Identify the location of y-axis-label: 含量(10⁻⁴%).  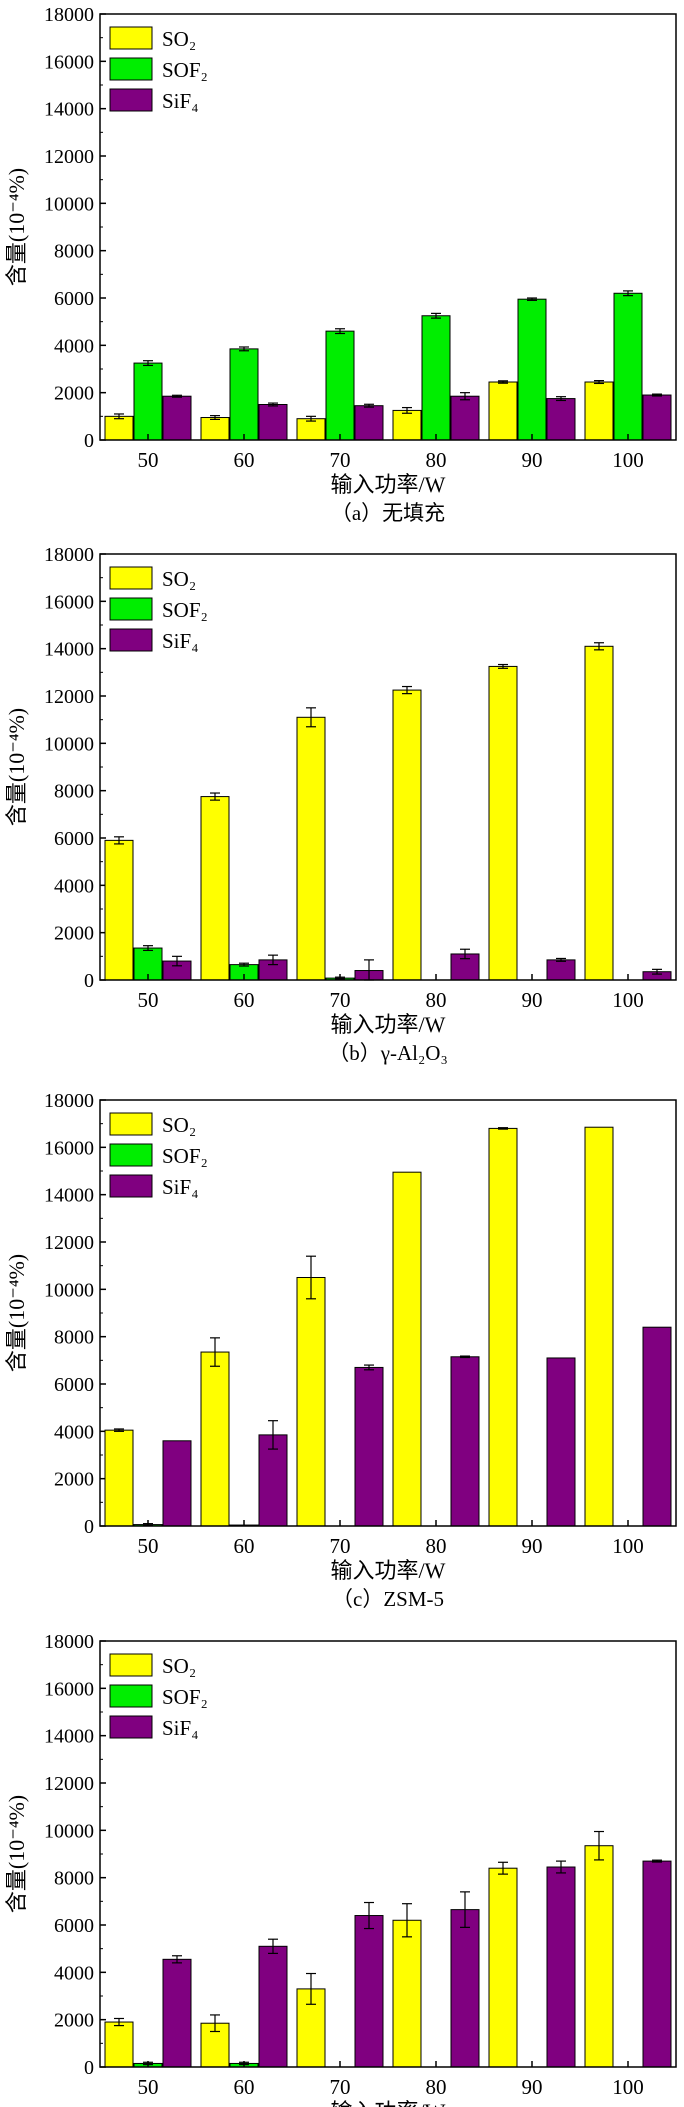
(16, 767).